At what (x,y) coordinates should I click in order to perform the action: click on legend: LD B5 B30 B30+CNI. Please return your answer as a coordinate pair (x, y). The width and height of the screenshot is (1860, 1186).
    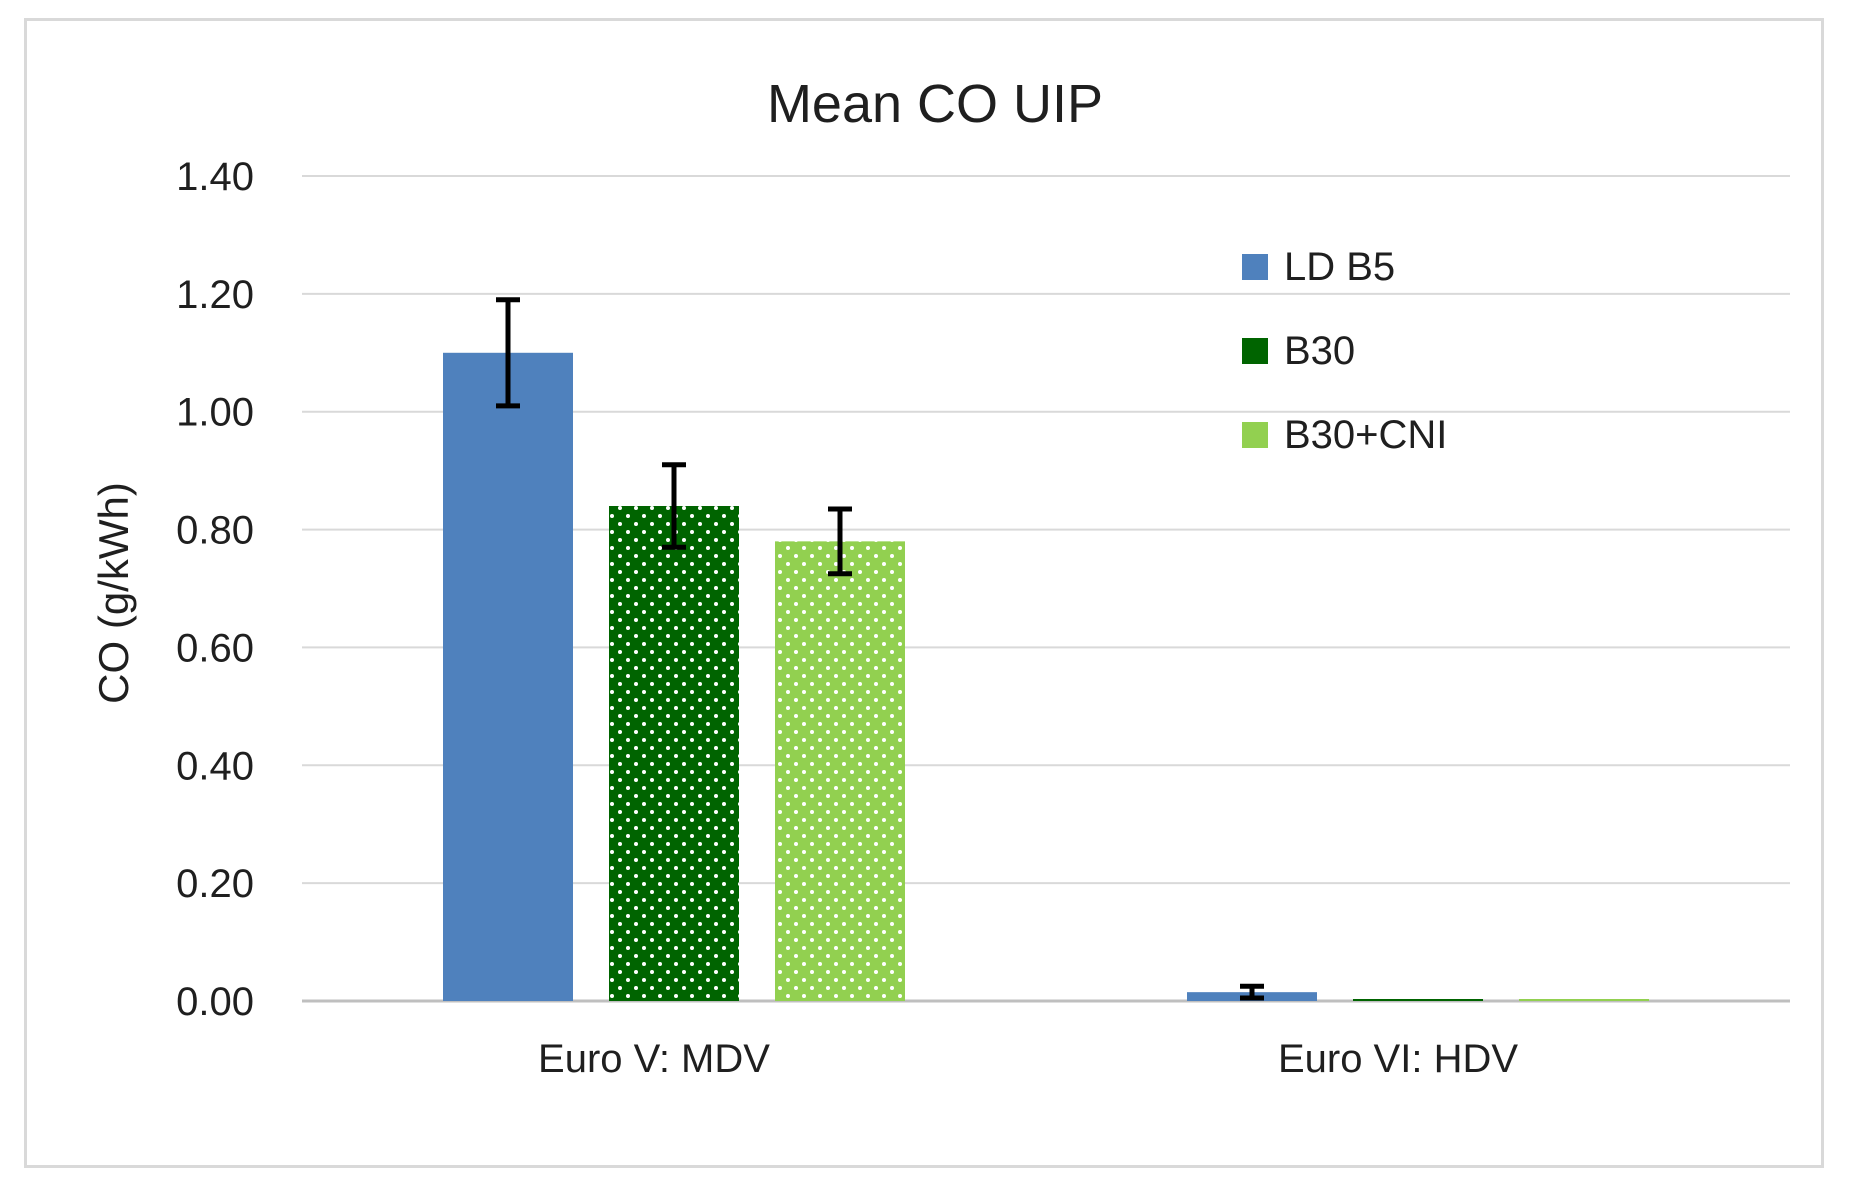
    Looking at the image, I should click on (1344, 351).